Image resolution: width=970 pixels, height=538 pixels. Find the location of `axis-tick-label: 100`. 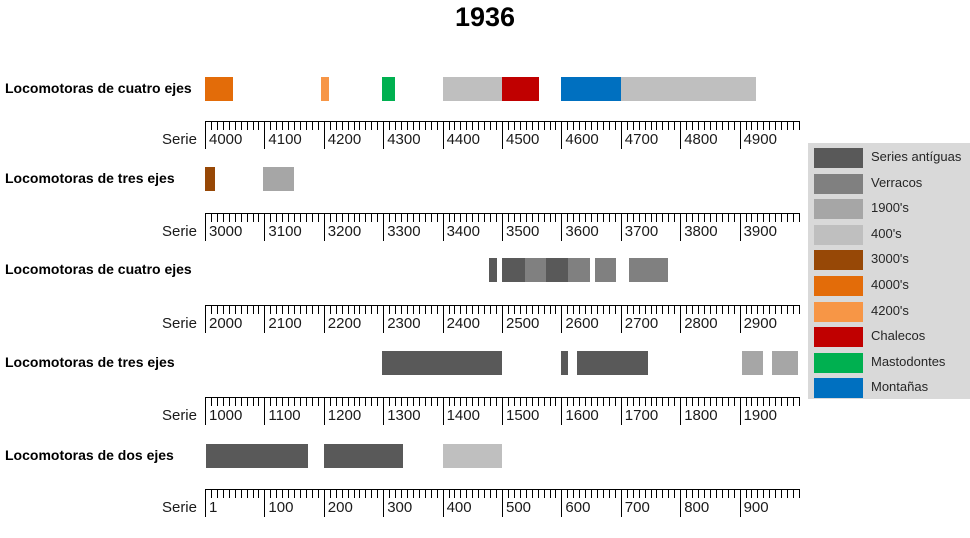

axis-tick-label: 100 is located at coordinates (281, 507).